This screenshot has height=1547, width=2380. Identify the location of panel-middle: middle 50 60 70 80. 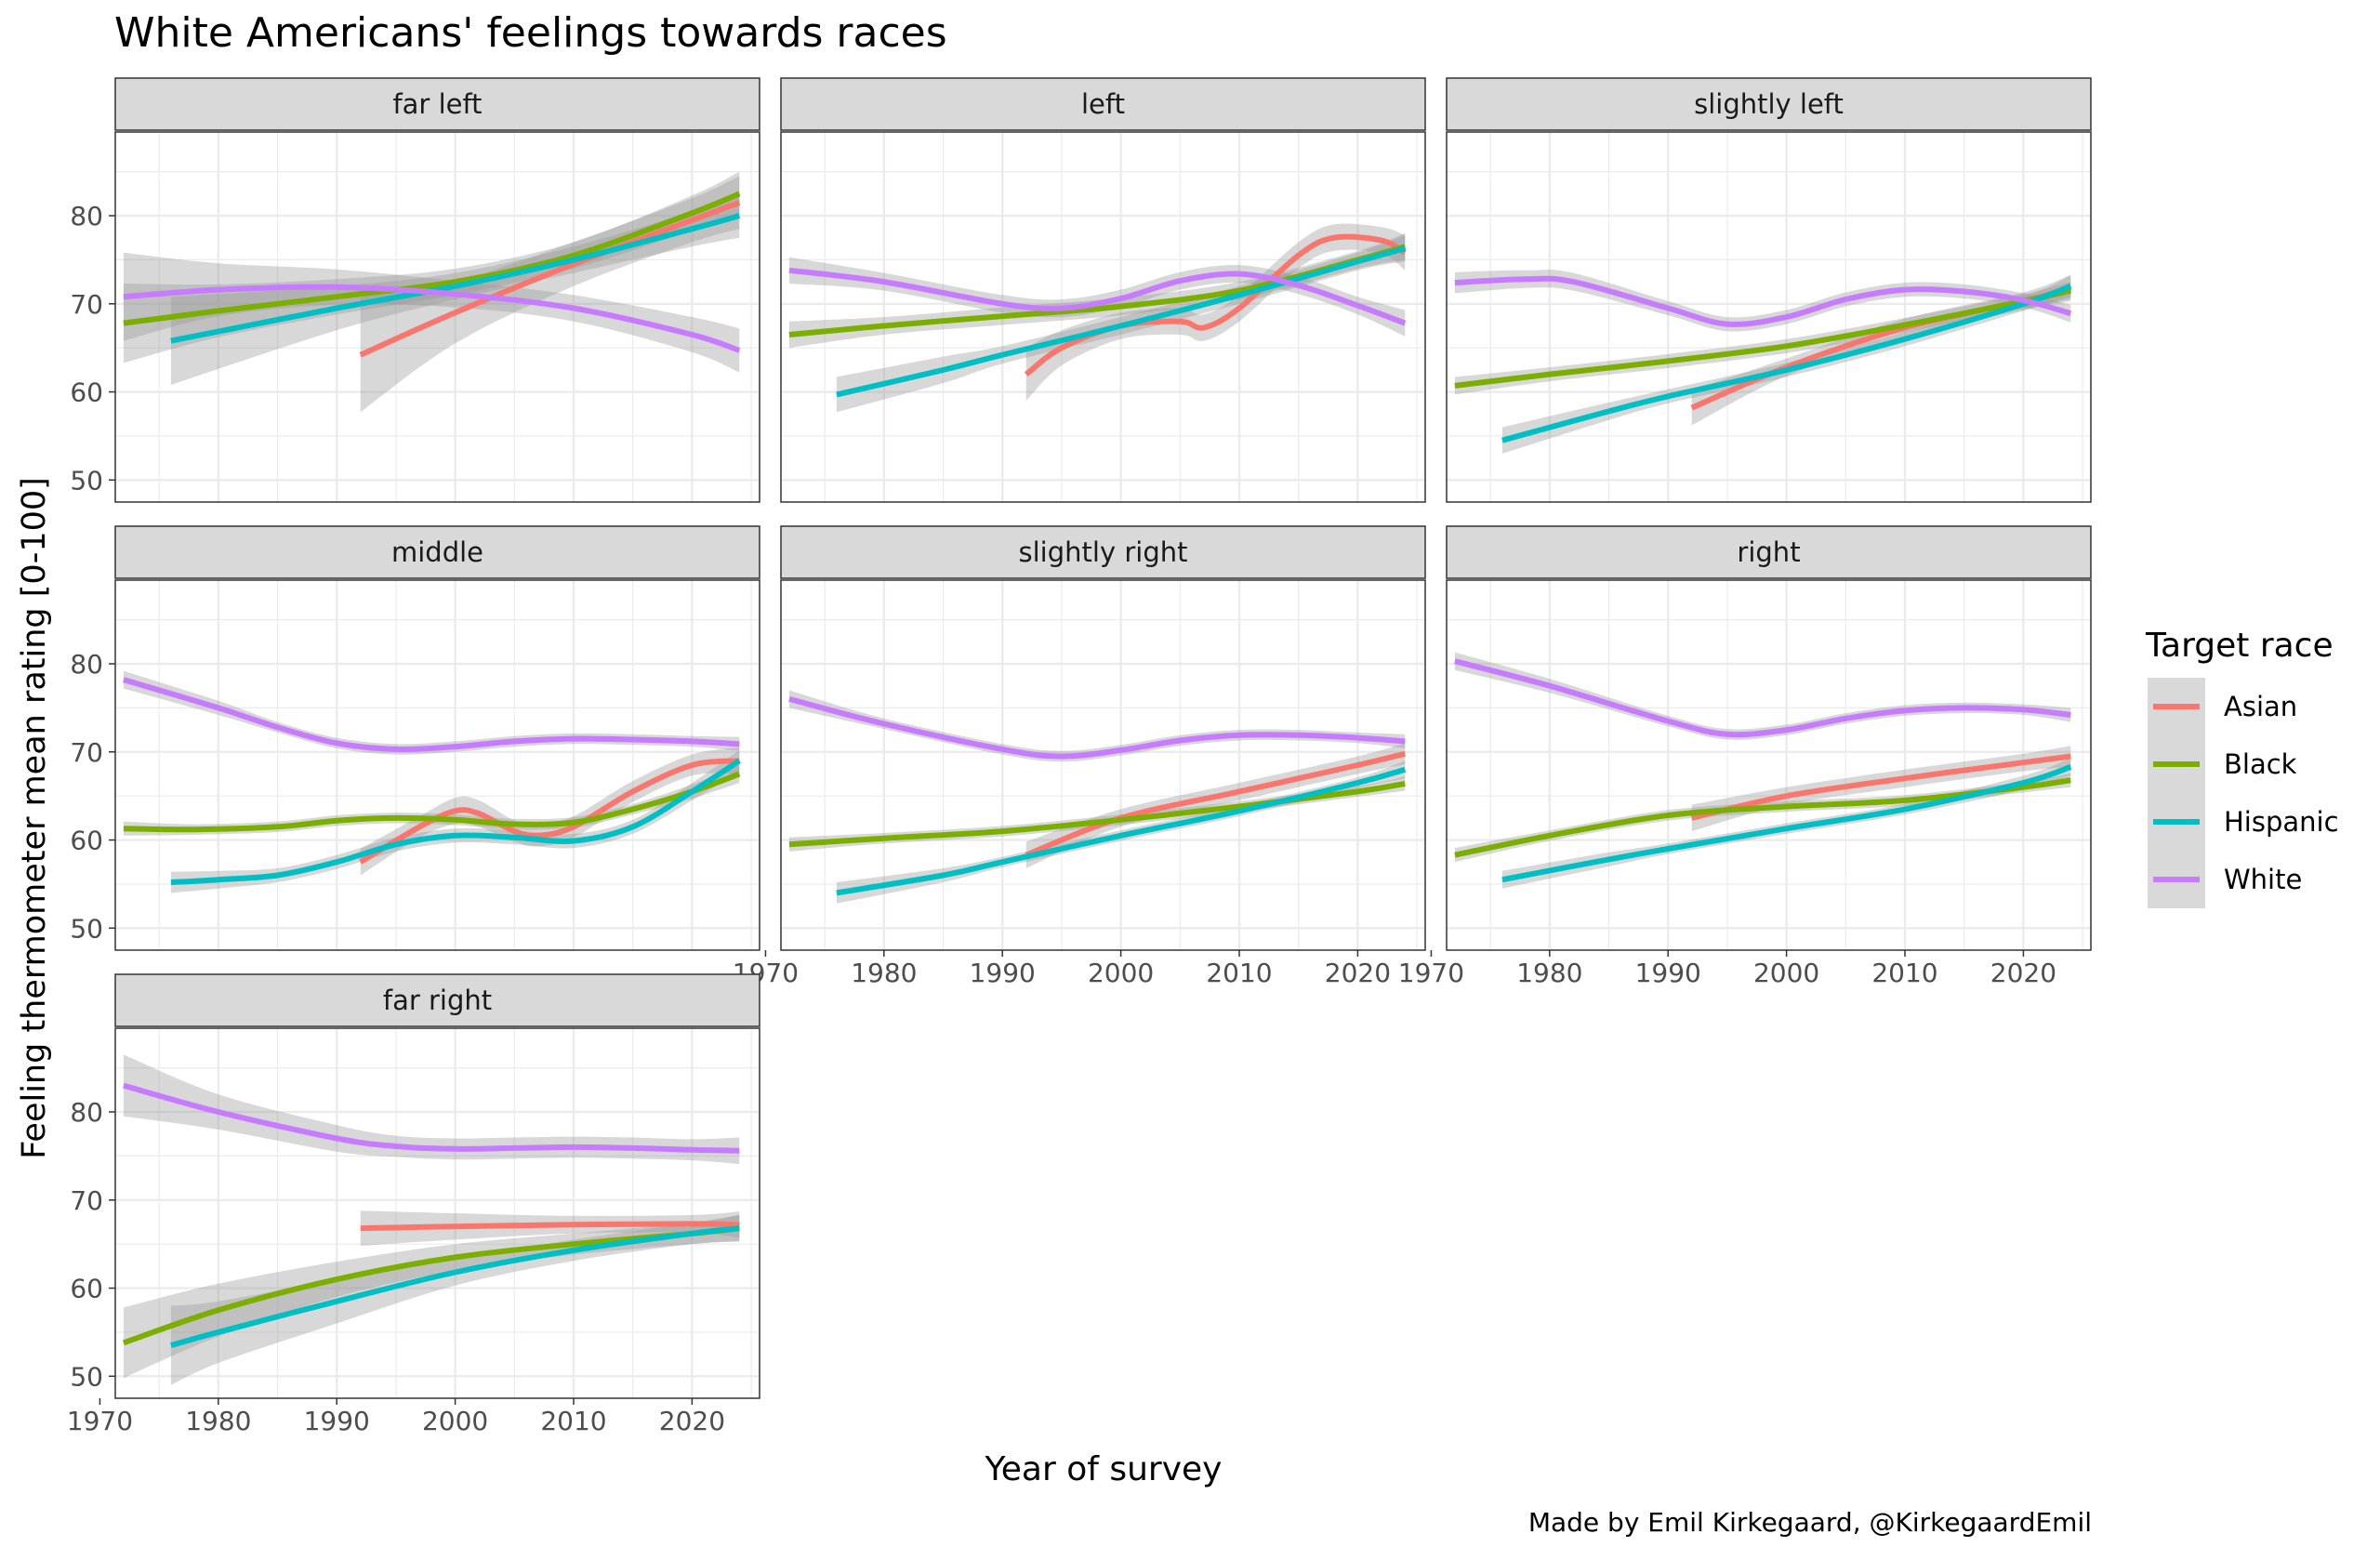
(415, 738).